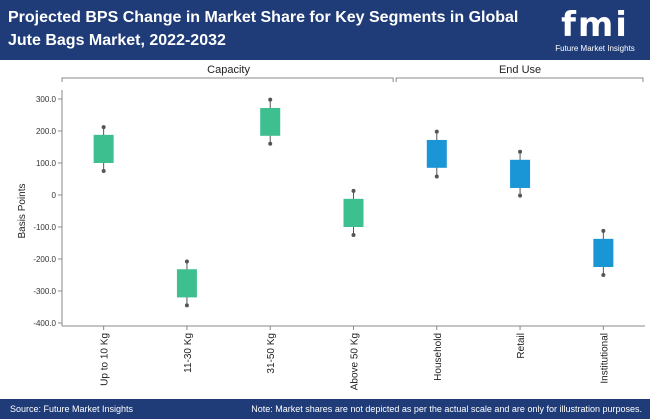 The image size is (650, 419). Describe the element at coordinates (44, 323) in the screenshot. I see `y-tick-label: -400.0` at that location.